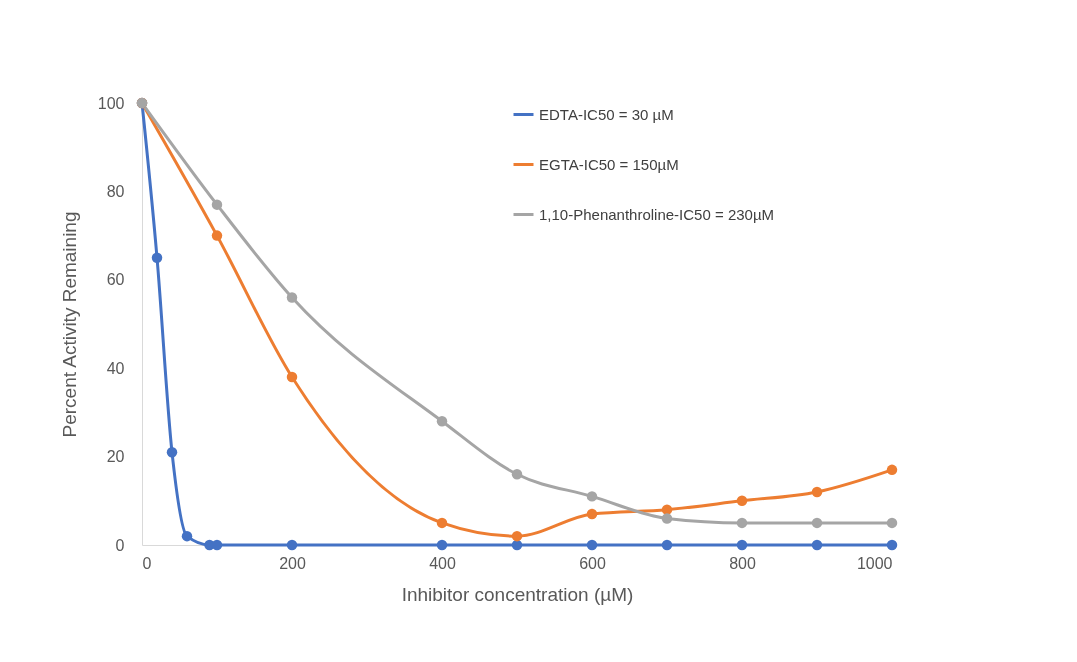 The width and height of the screenshot is (1077, 662). Describe the element at coordinates (115, 457) in the screenshot. I see `y-tick-label: 20` at that location.